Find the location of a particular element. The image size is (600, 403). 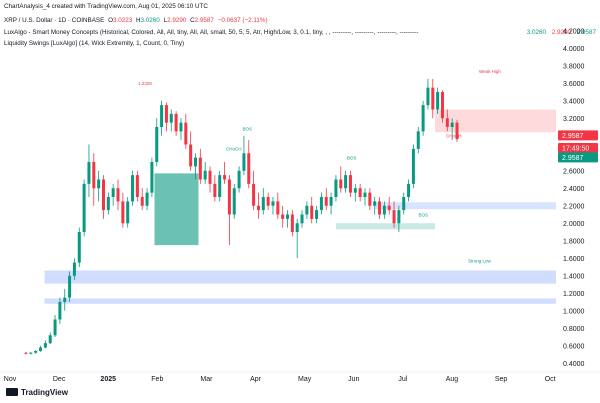

footer: TradingView is located at coordinates (300, 393).